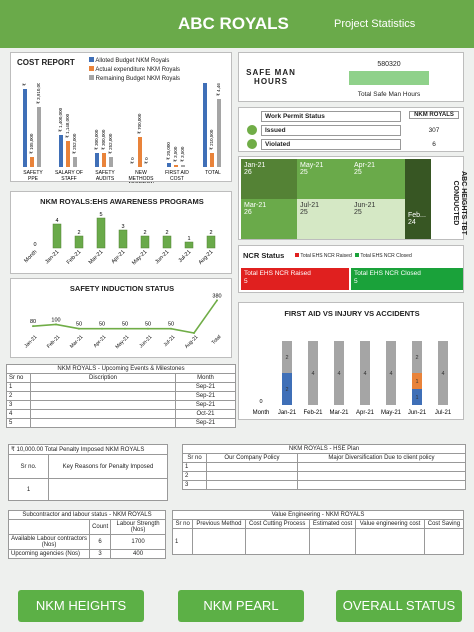  Describe the element at coordinates (74, 257) in the screenshot. I see `ehs-category-label: Feb-21` at that location.